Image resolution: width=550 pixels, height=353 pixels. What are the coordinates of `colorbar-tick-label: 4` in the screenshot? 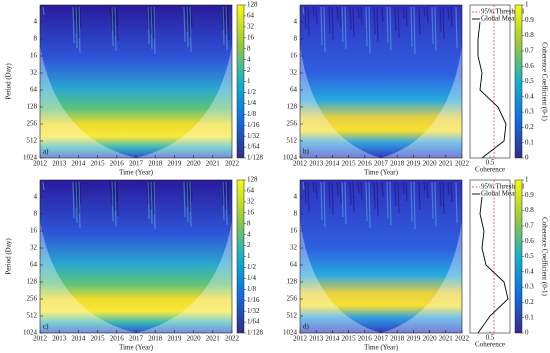 It's located at (249, 59).